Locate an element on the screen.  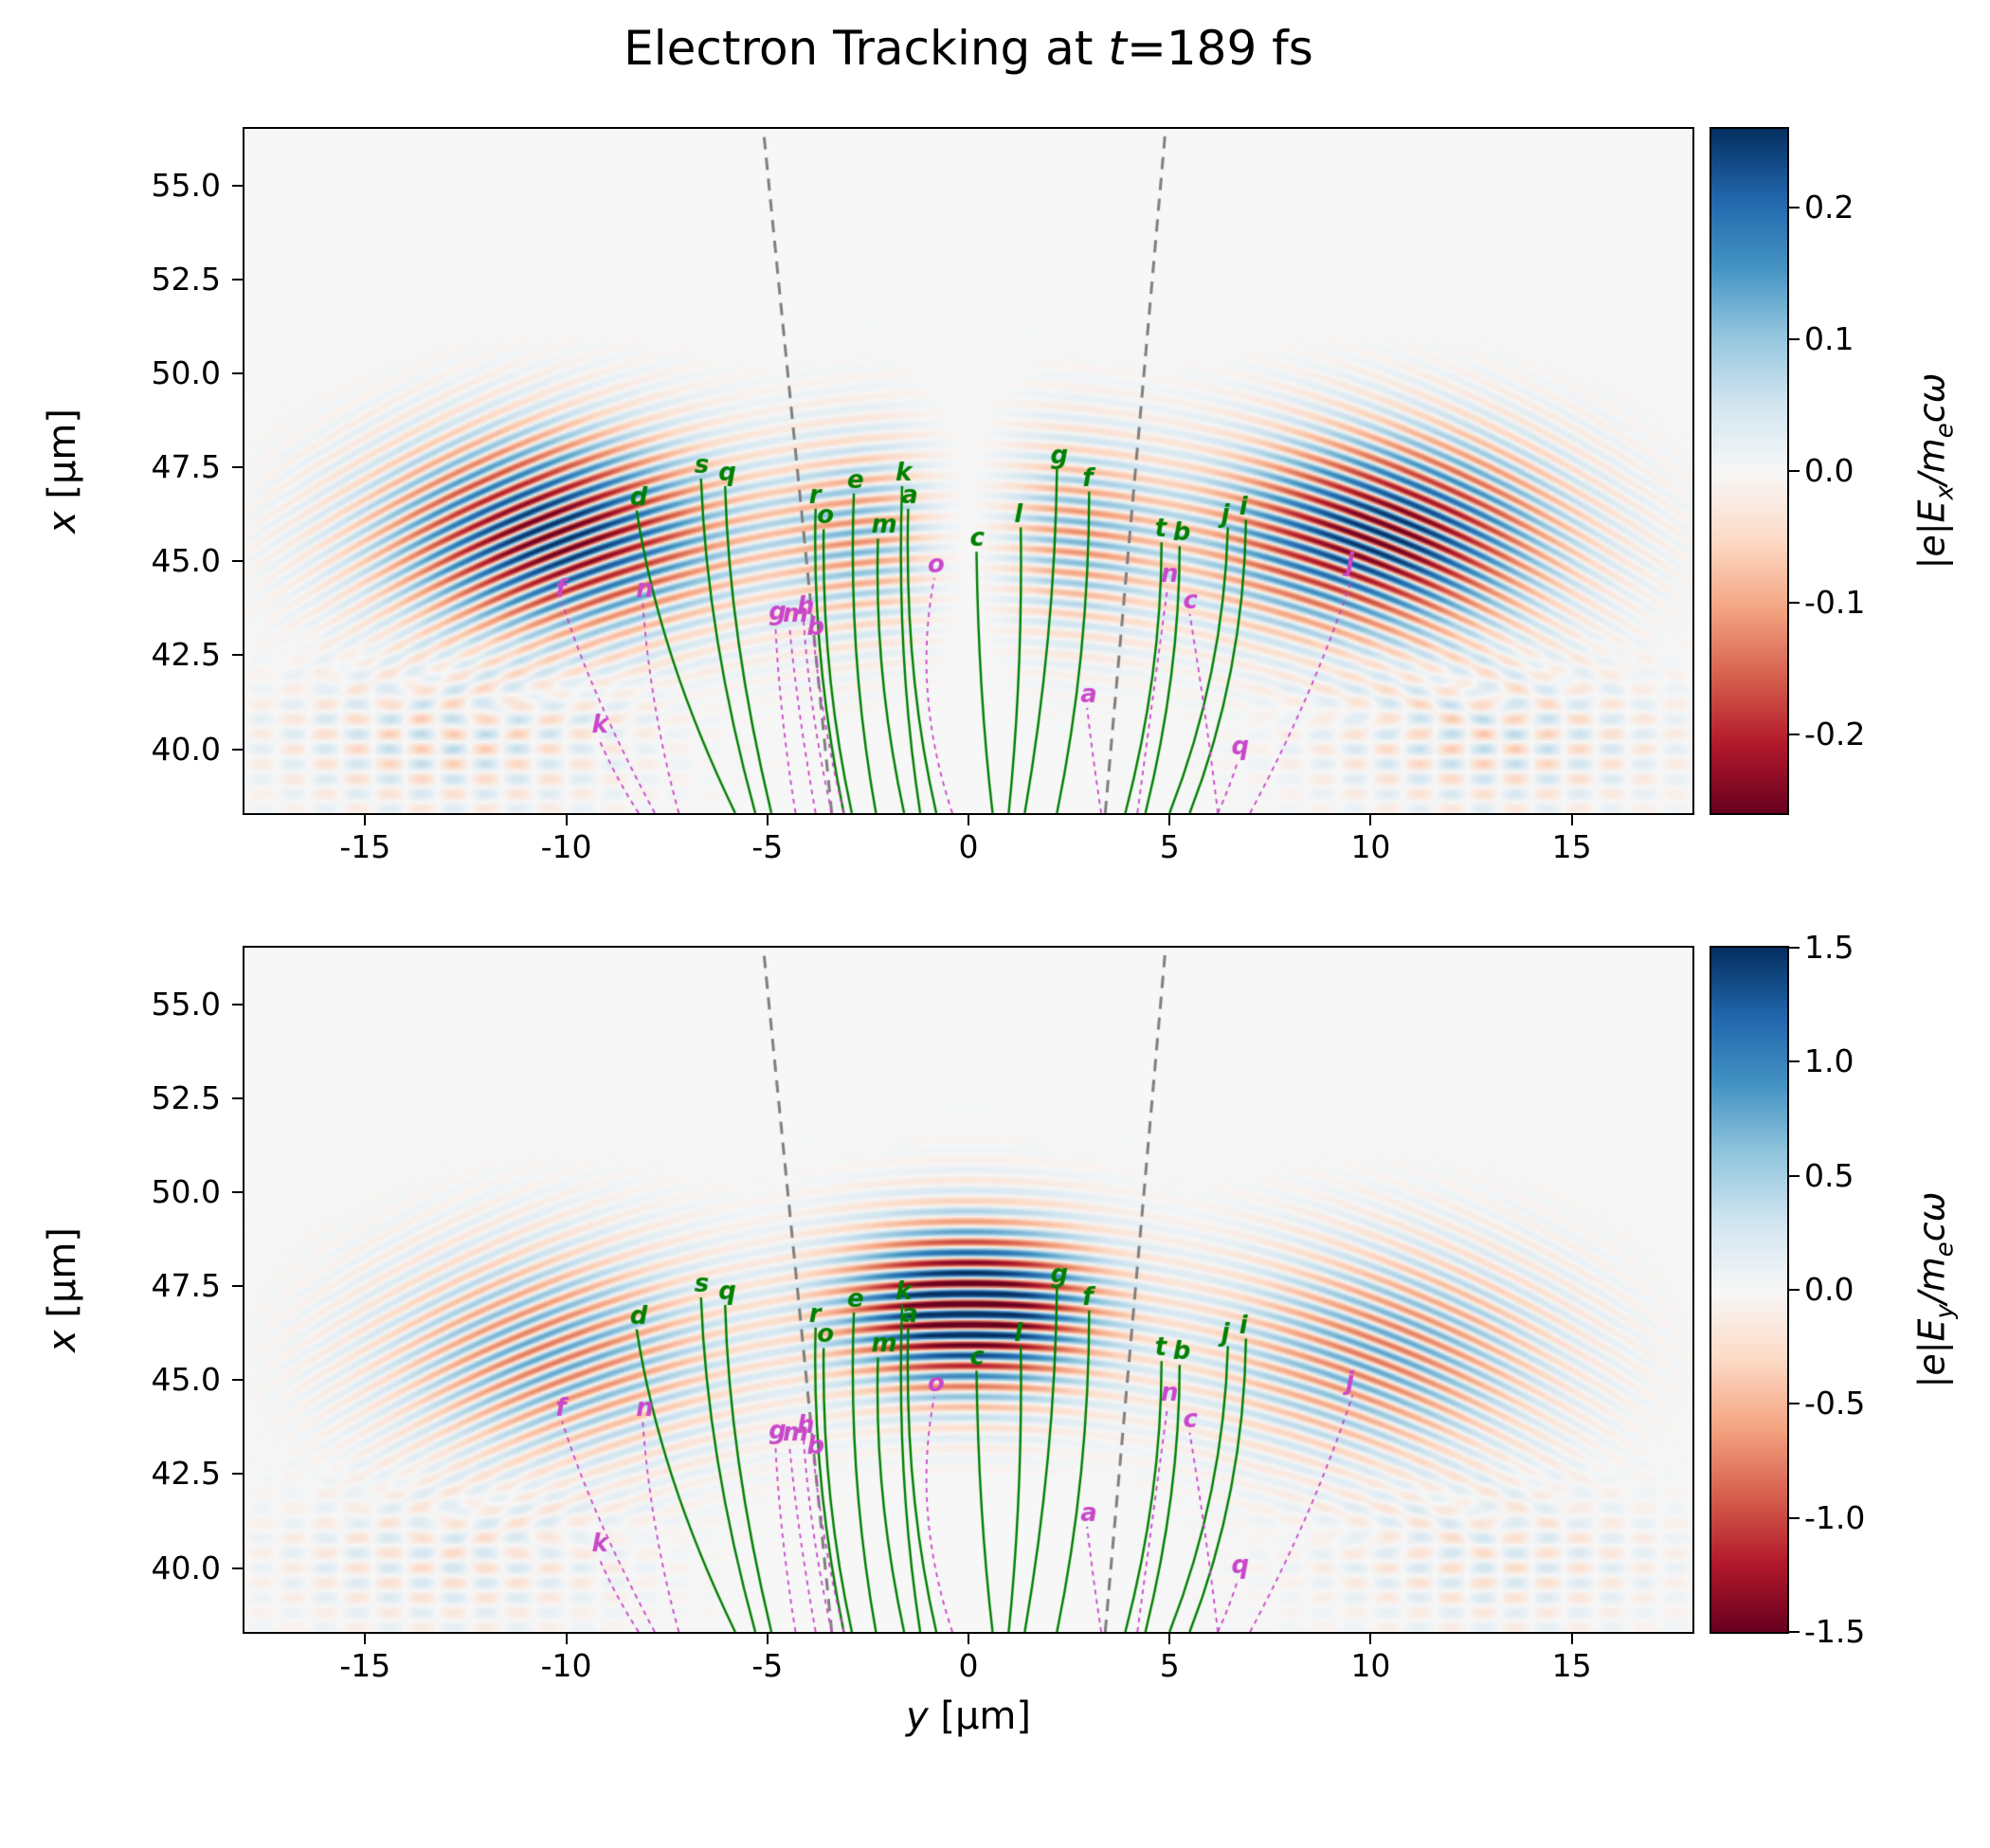
ey-colorbar-canvas is located at coordinates (1749, 1290).